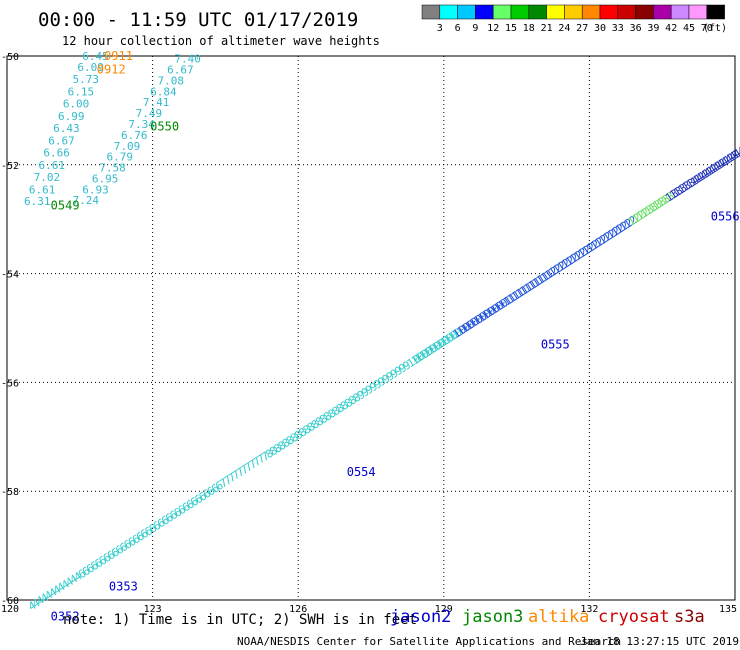  I want to click on colorbar-value: 15, so click(511, 28).